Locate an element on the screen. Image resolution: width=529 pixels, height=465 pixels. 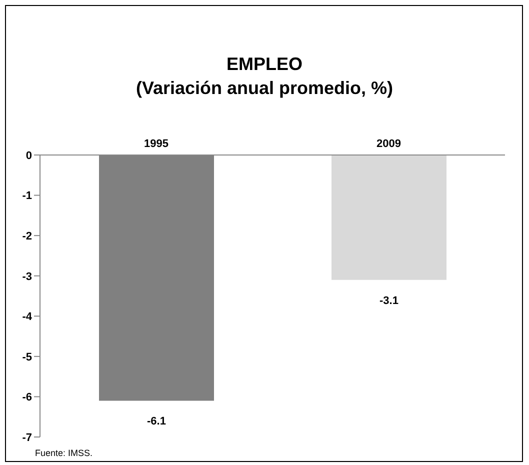
data-label: -6.1 is located at coordinates (156, 422).